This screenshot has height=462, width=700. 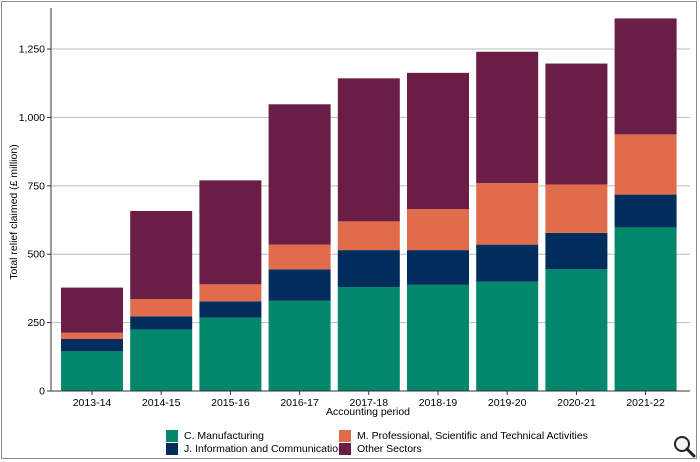 What do you see at coordinates (264, 449) in the screenshot?
I see `legend-label: J. Information and Communication` at bounding box center [264, 449].